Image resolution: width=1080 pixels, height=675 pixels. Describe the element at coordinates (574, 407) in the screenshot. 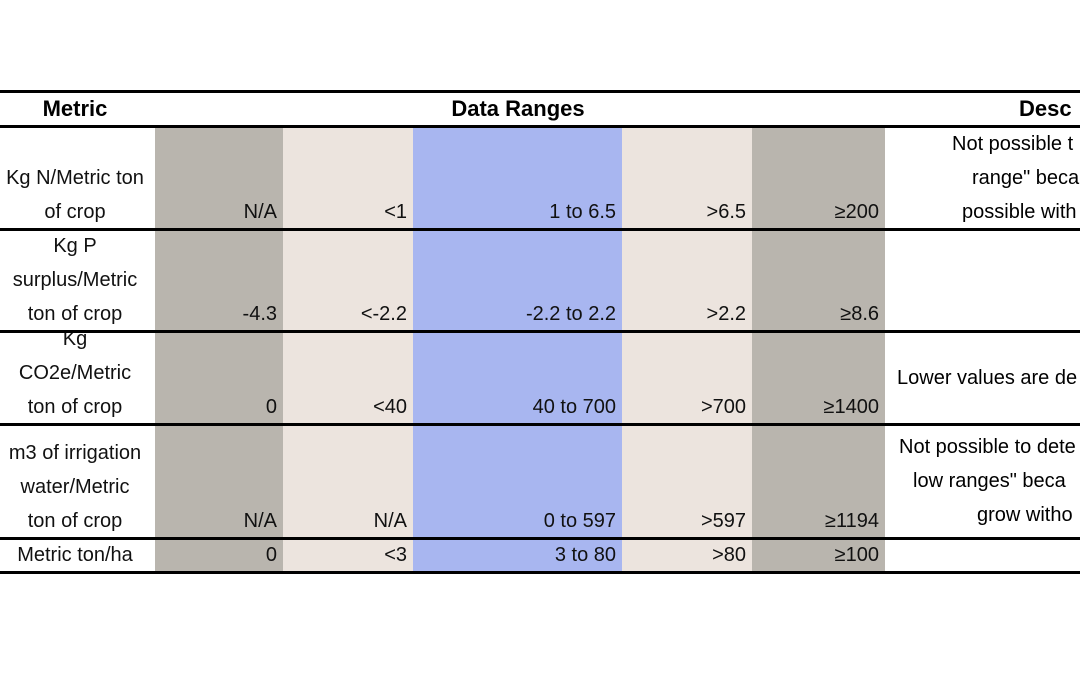

I see `range-value: 40 to 700` at that location.